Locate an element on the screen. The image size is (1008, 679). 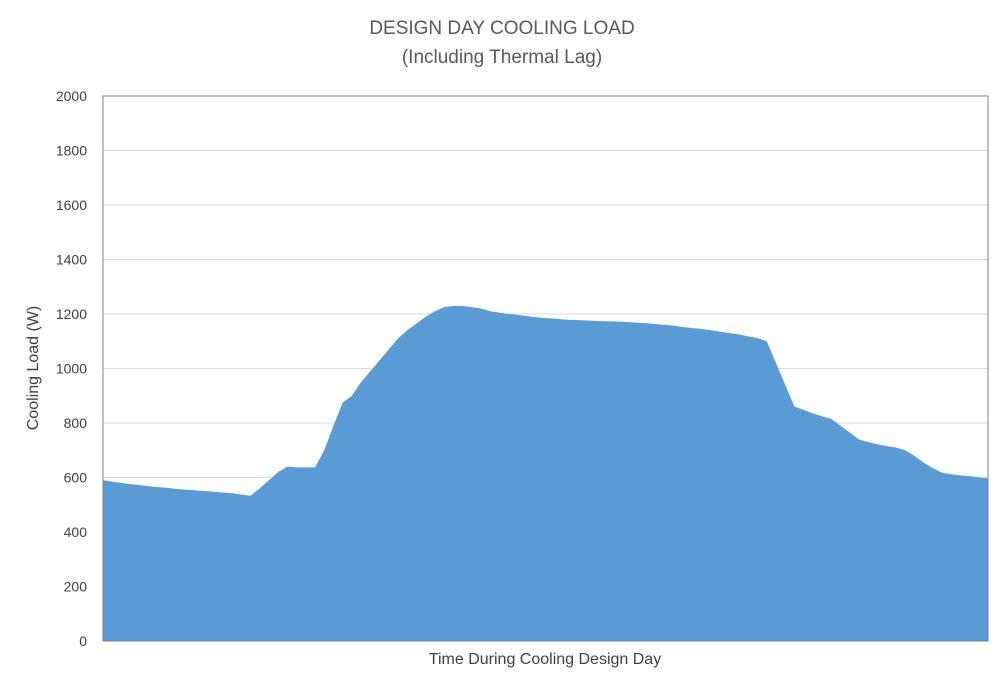
y-tick-label: 0 is located at coordinates (83, 641).